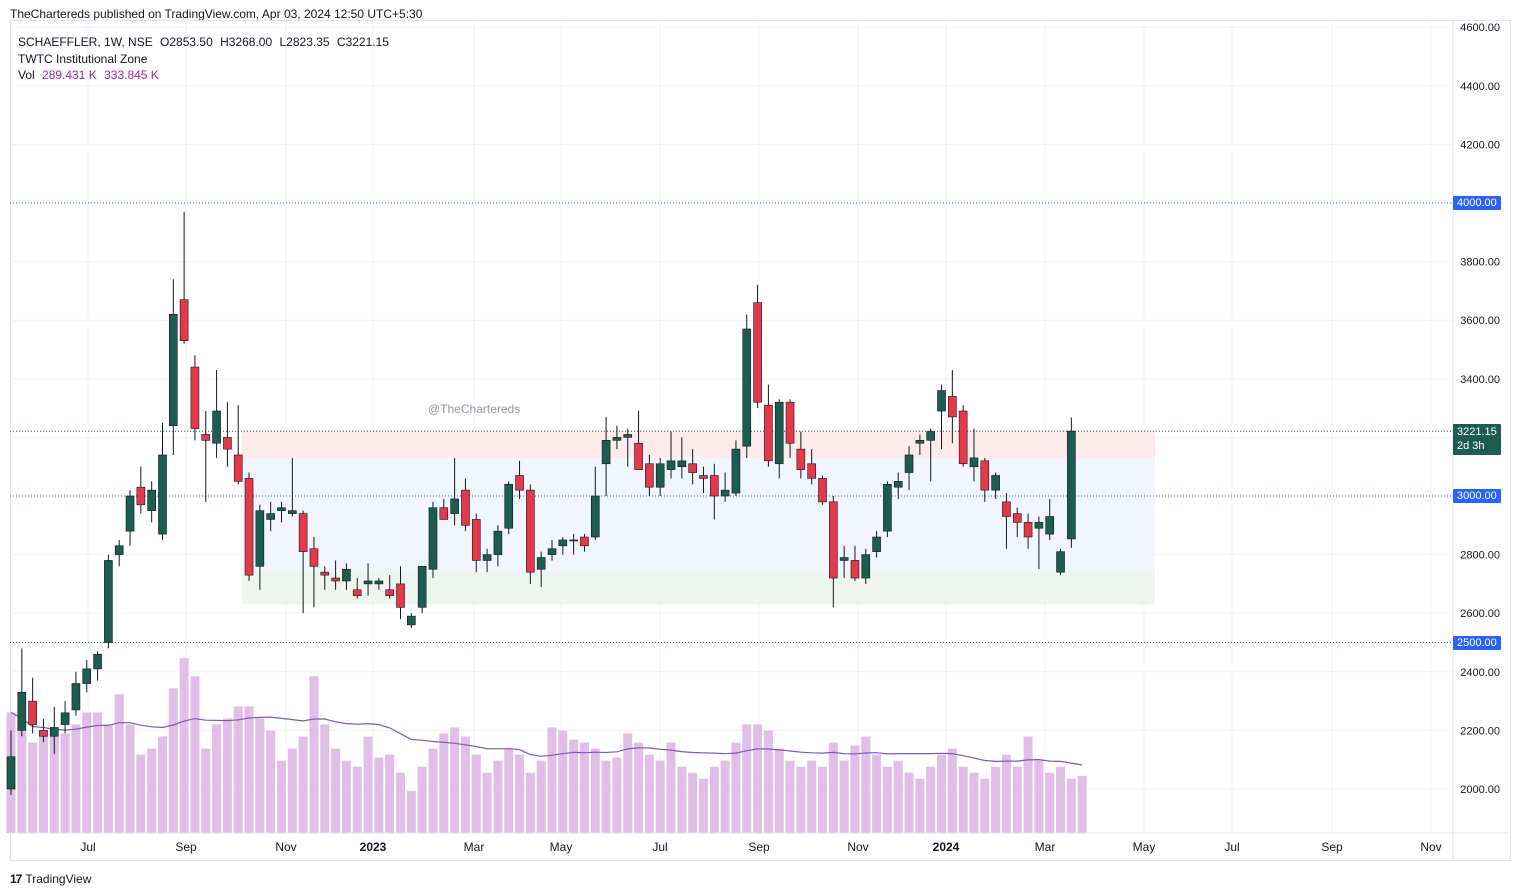 This screenshot has width=1522, height=896. What do you see at coordinates (26, 75) in the screenshot?
I see `volume-label: Vol` at bounding box center [26, 75].